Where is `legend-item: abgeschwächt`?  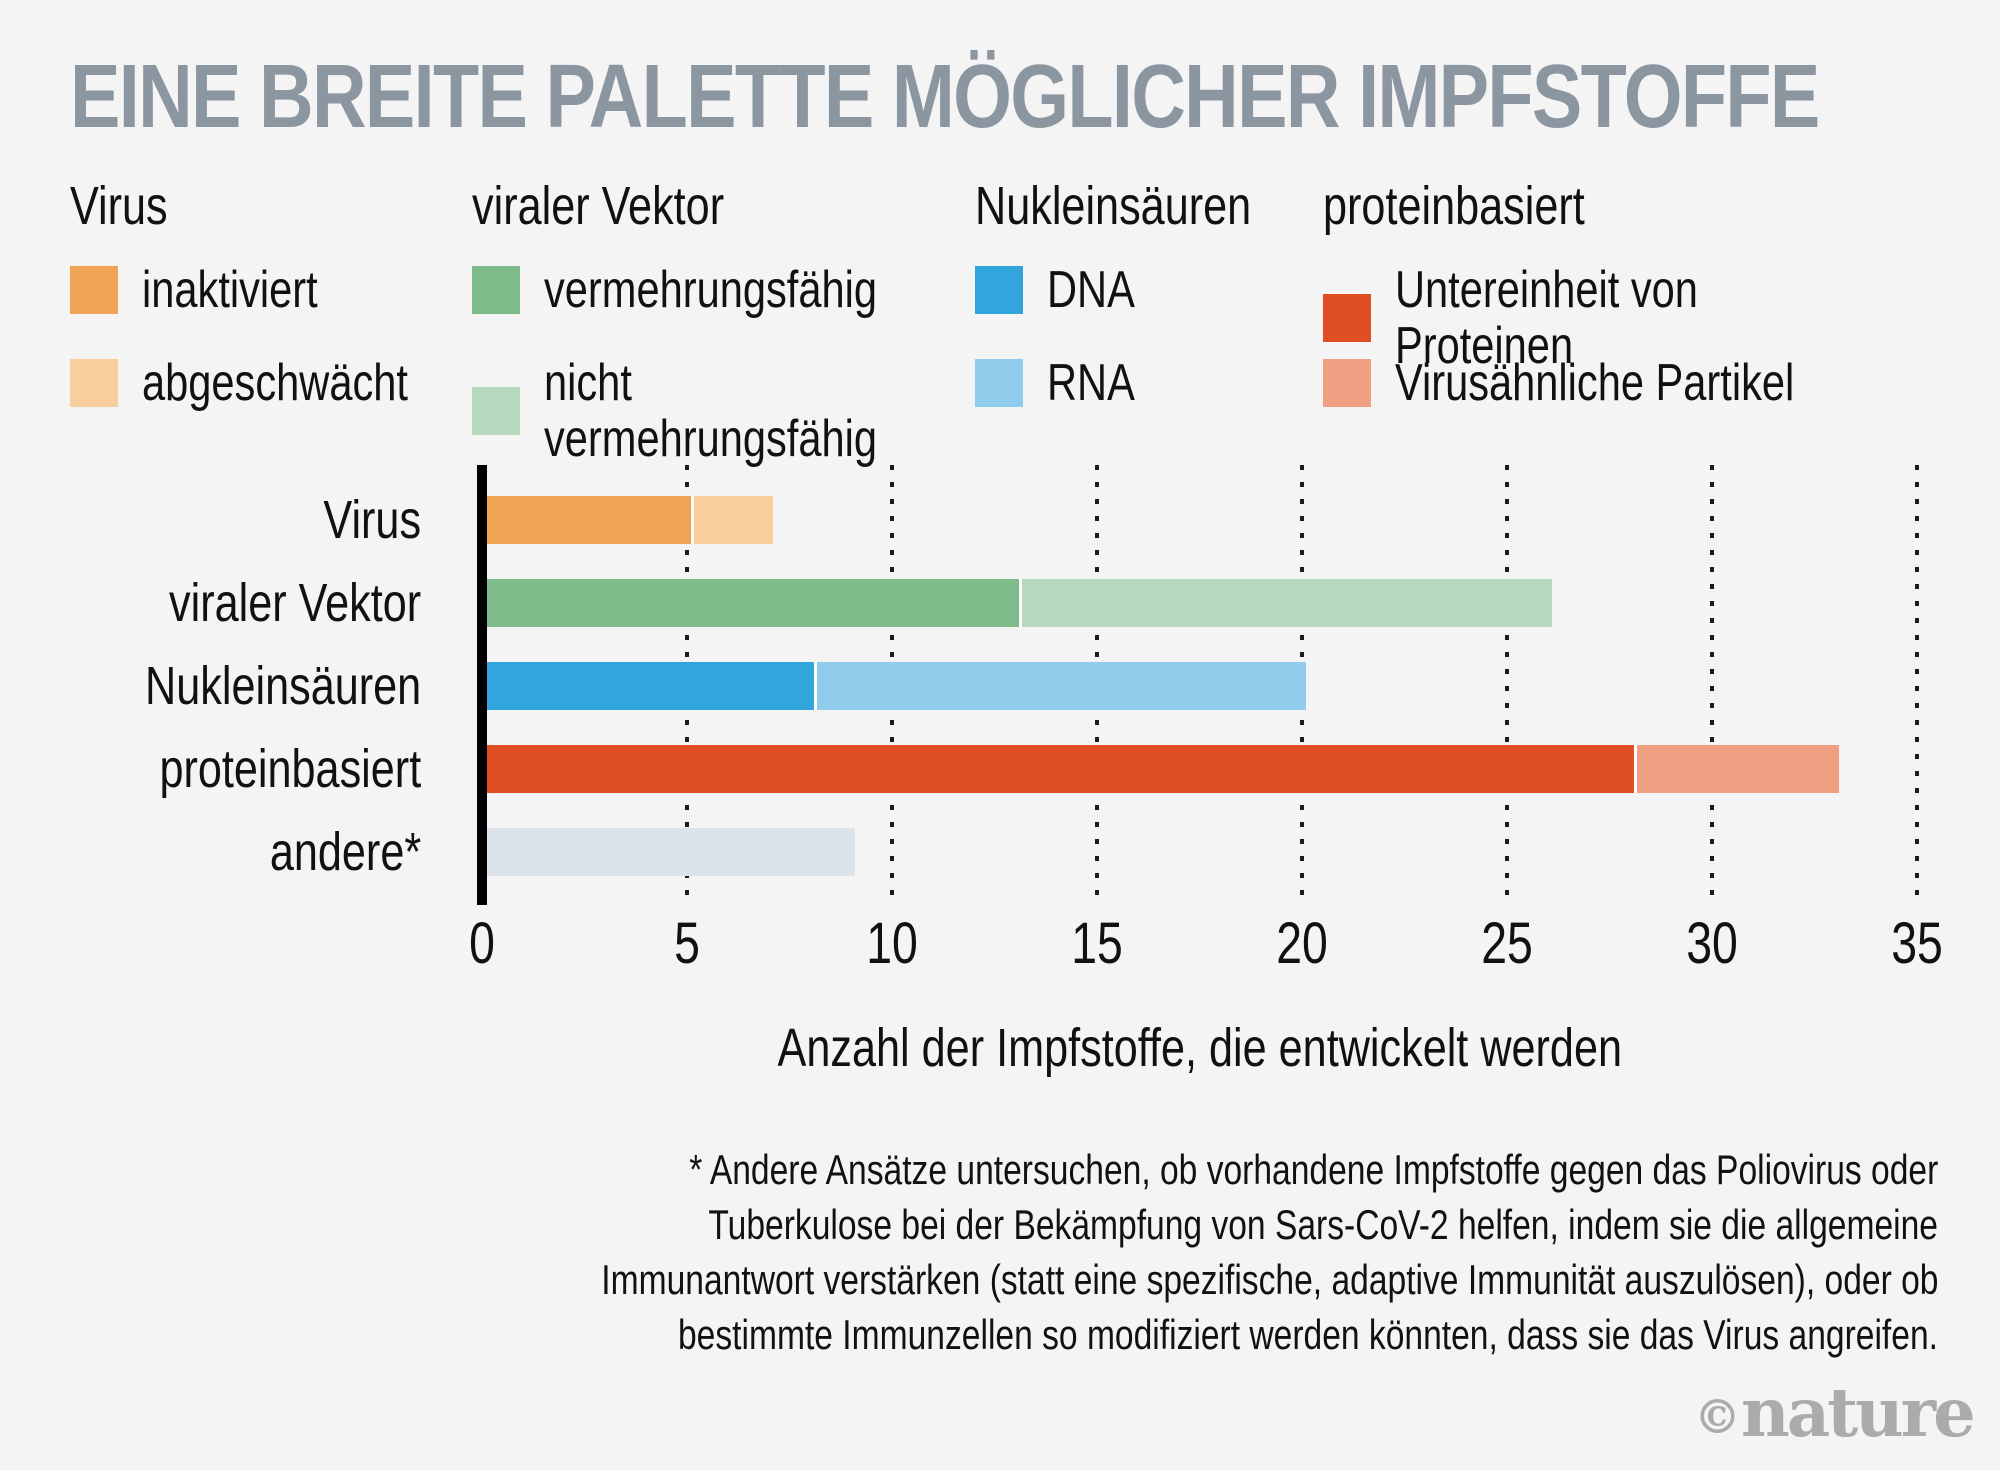
legend-item: abgeschwächt is located at coordinates (272, 383).